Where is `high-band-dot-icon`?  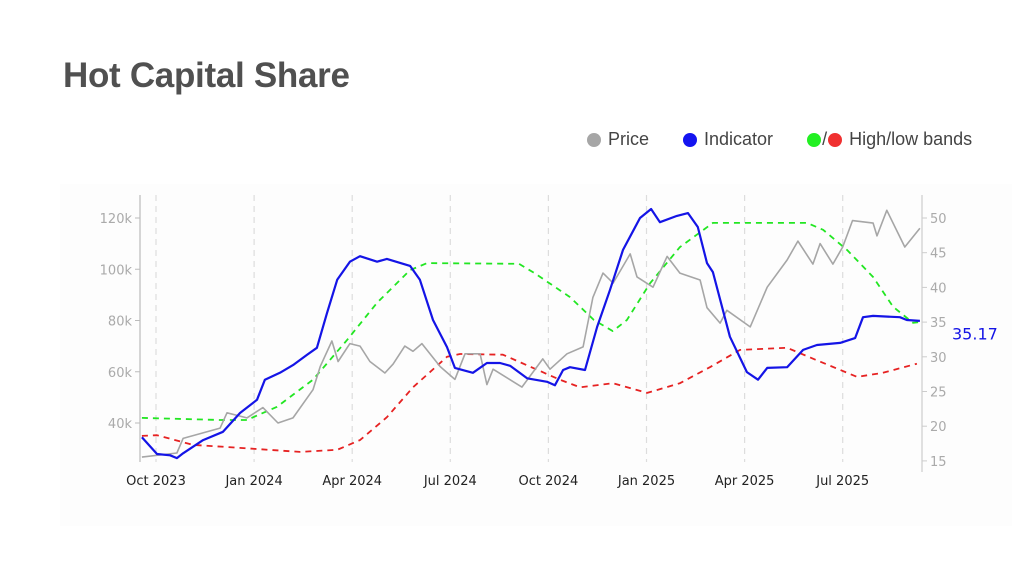
high-band-dot-icon is located at coordinates (814, 139).